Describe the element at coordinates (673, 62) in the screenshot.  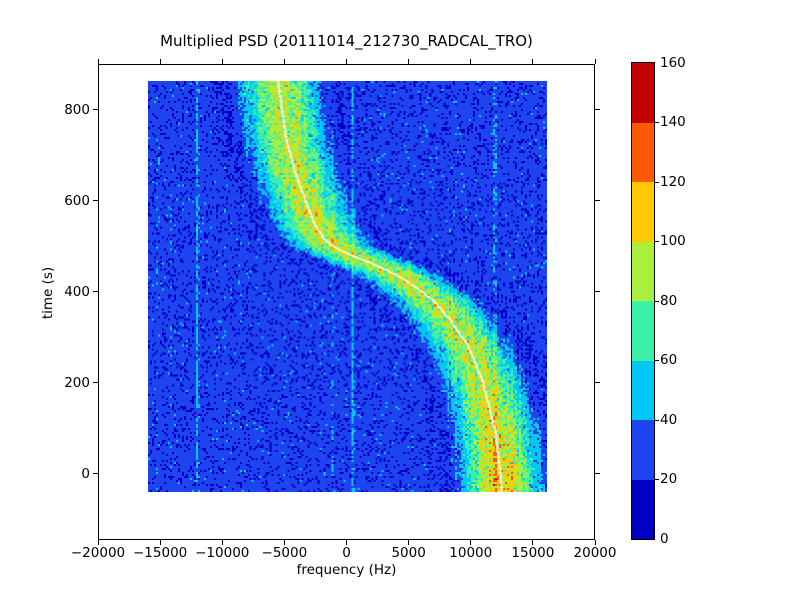
I see `colorbar-tick-label: 160` at that location.